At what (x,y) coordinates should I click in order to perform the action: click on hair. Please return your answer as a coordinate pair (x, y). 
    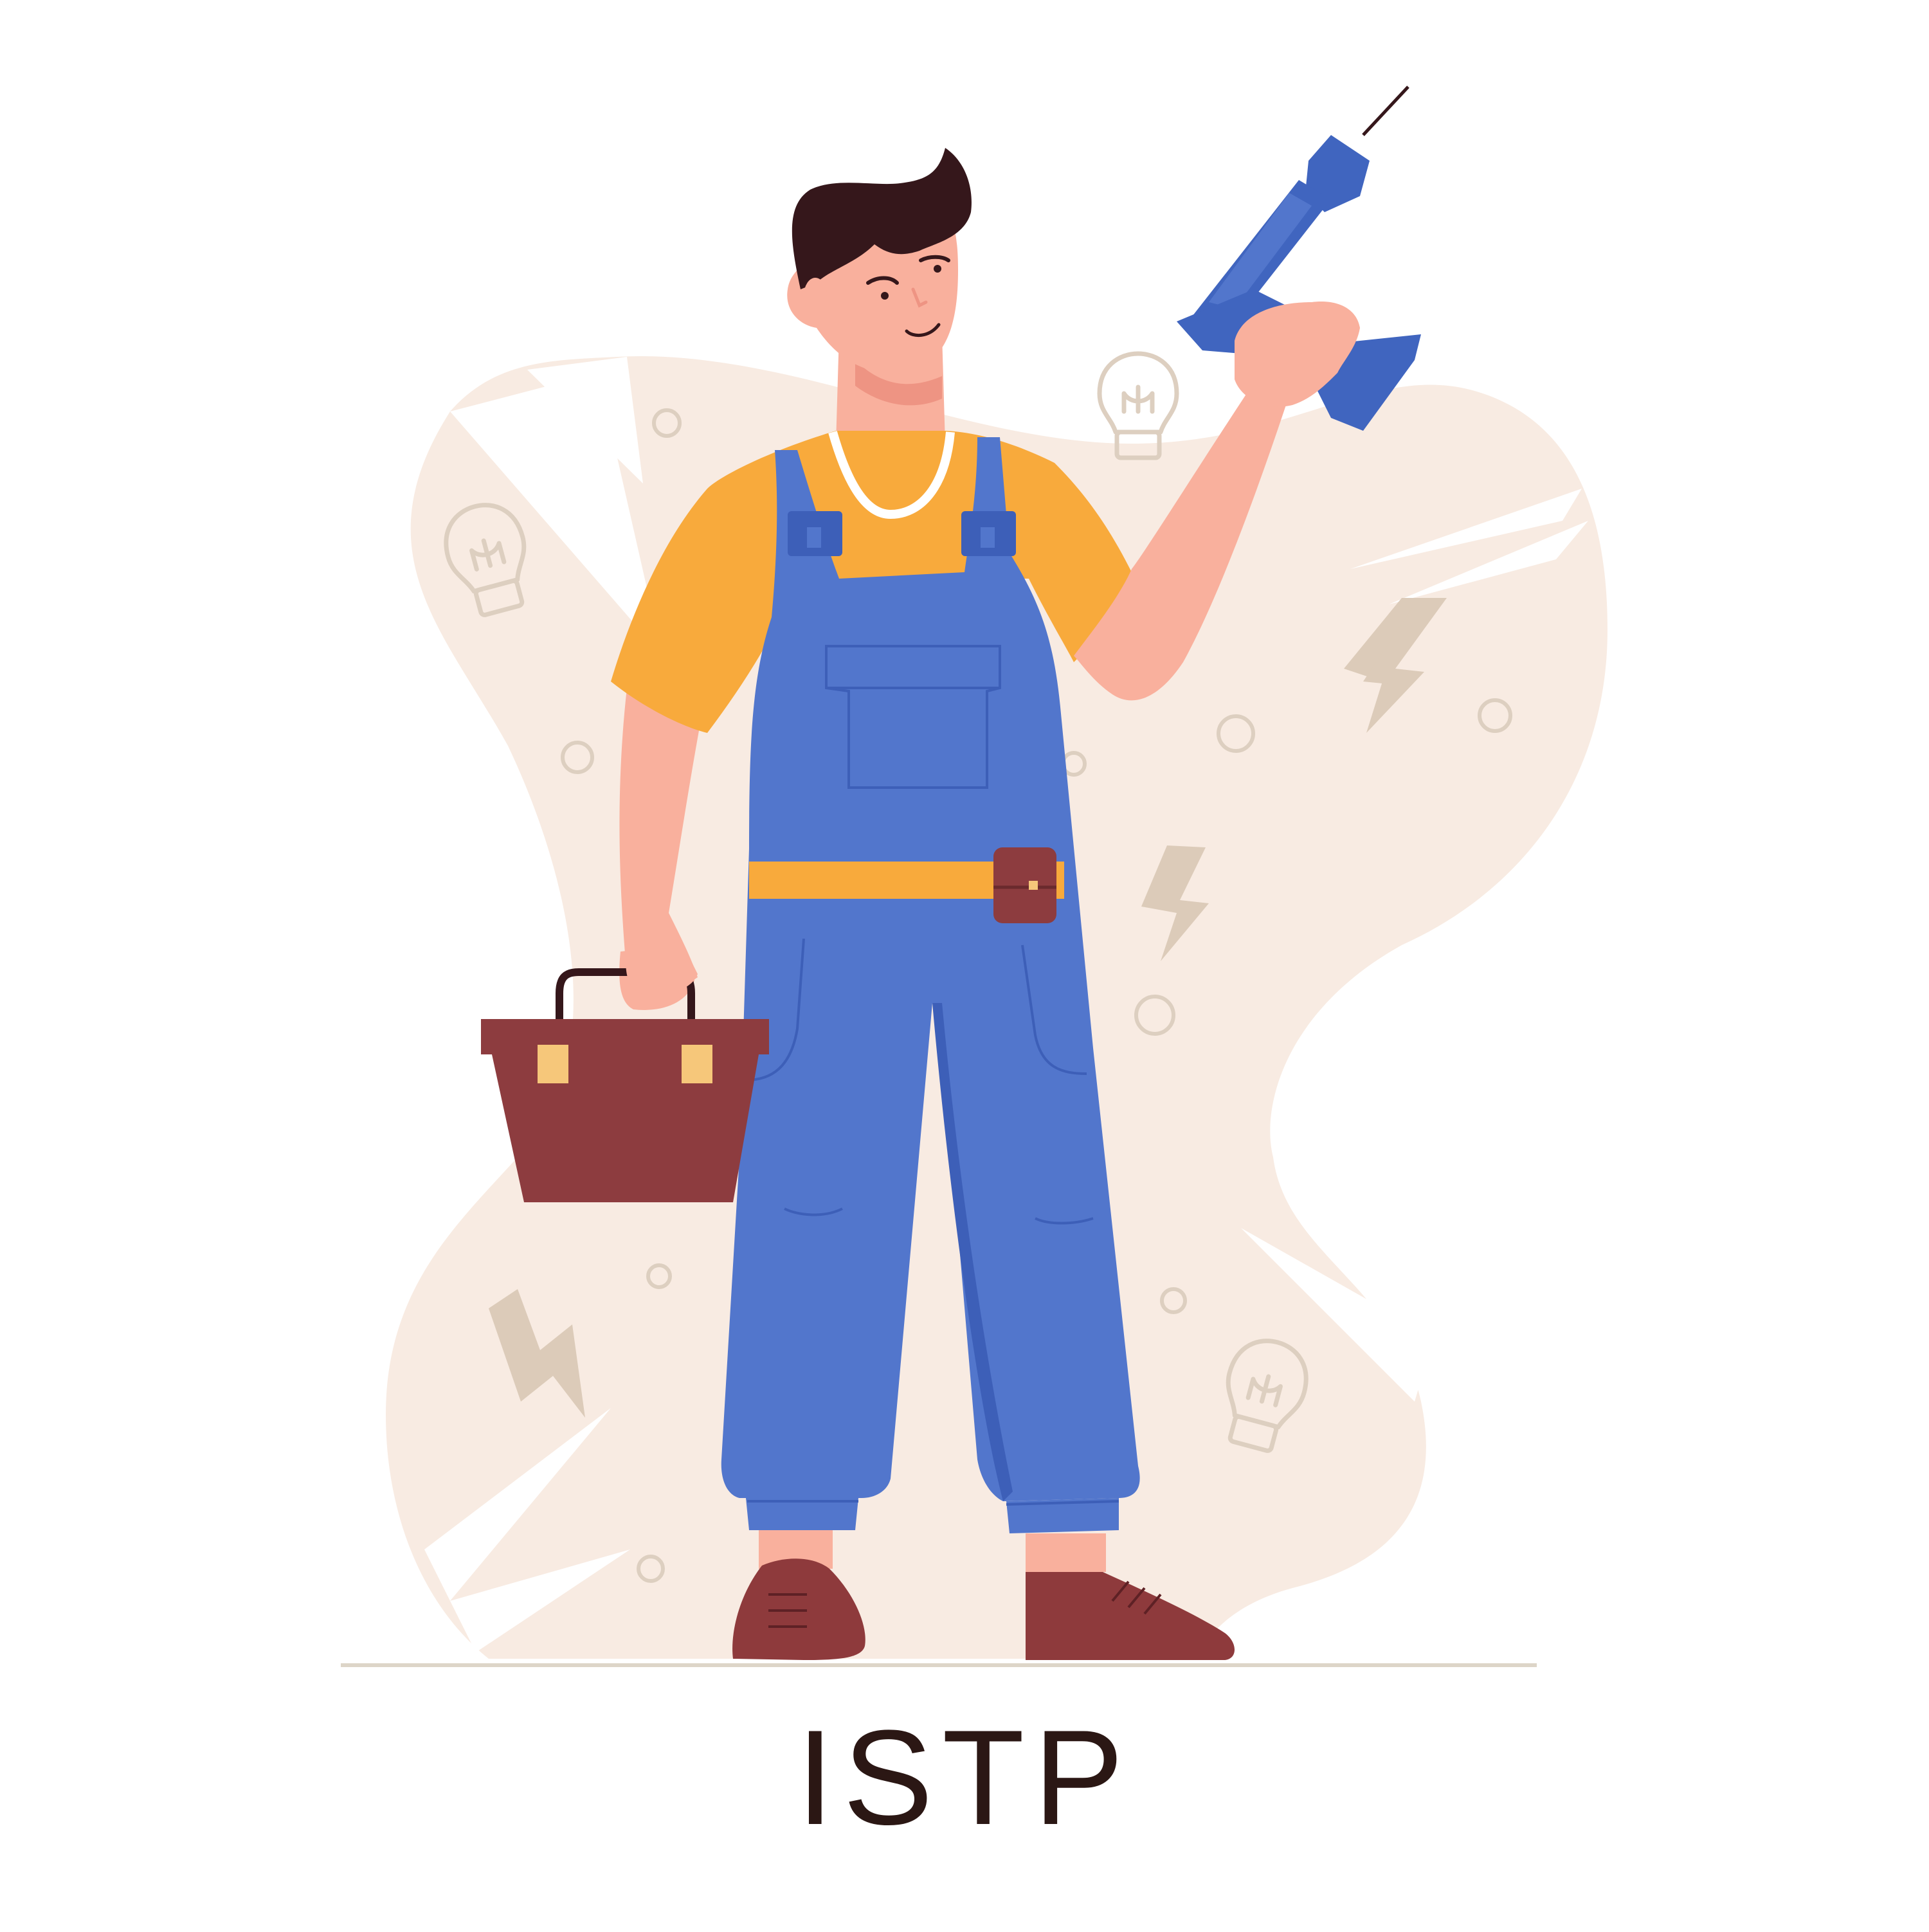
    Looking at the image, I should click on (882, 218).